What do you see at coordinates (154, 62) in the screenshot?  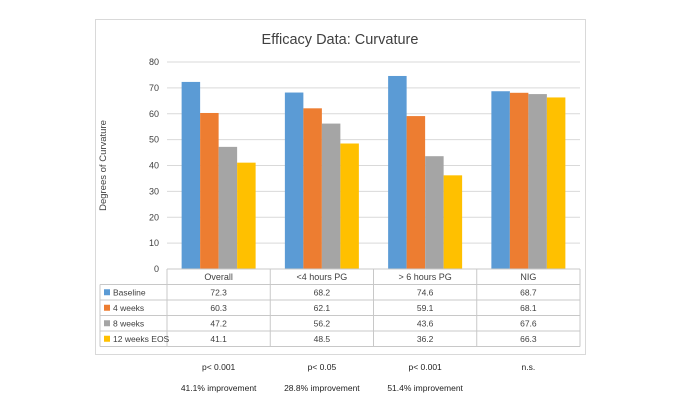 I see `y-tick-label: 80` at bounding box center [154, 62].